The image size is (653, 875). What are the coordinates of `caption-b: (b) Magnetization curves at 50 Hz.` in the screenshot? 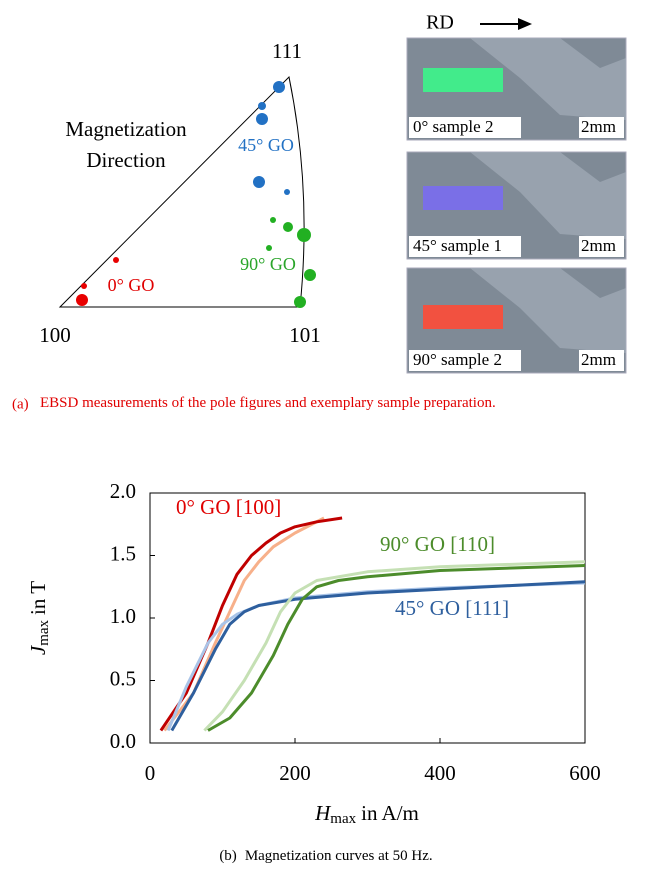 It's located at (325, 856).